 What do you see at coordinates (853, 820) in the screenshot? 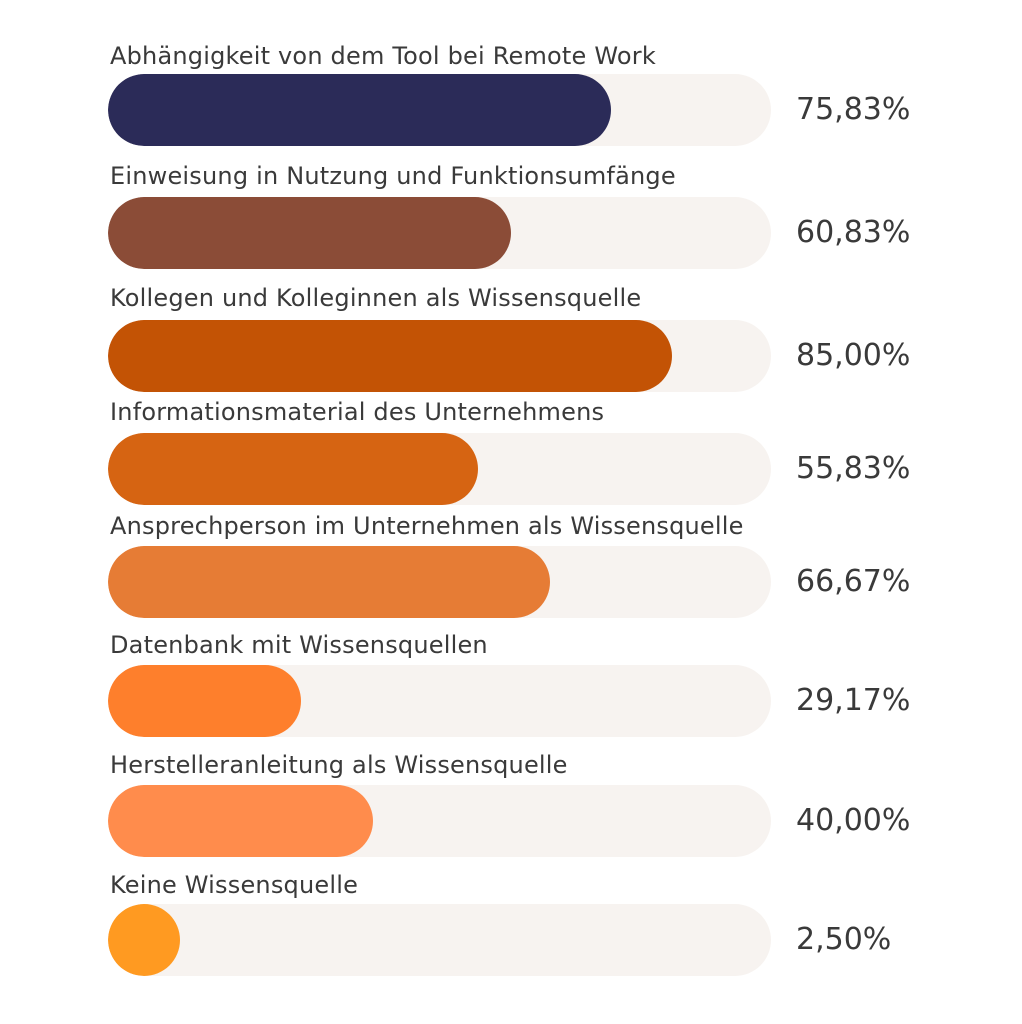
I see `value-label: 40,00%` at bounding box center [853, 820].